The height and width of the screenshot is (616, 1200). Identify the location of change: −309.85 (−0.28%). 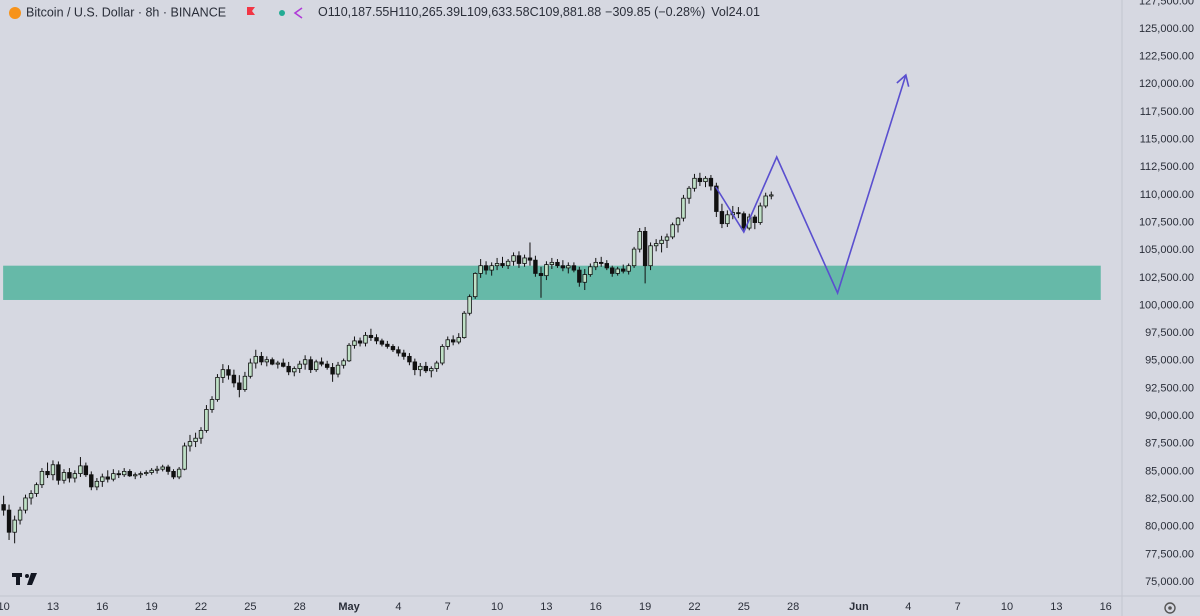
(655, 12).